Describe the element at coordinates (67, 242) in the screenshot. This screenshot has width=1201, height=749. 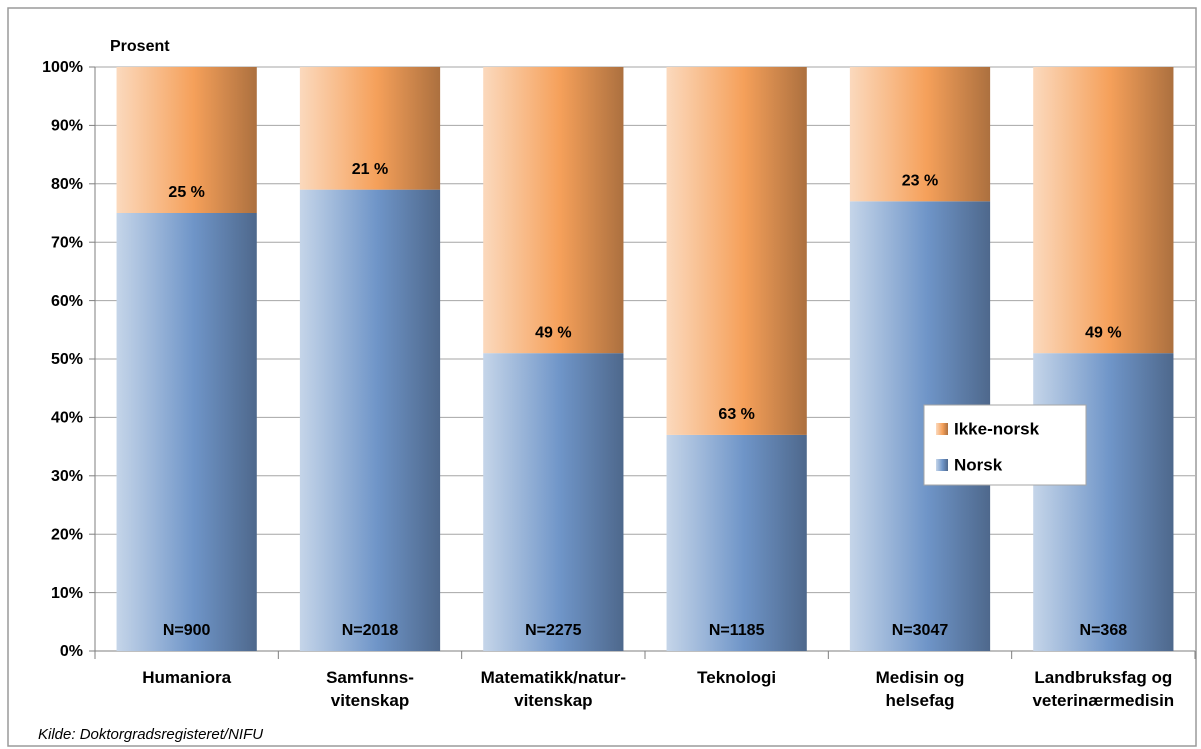
I see `y-tick-label: 70%` at that location.